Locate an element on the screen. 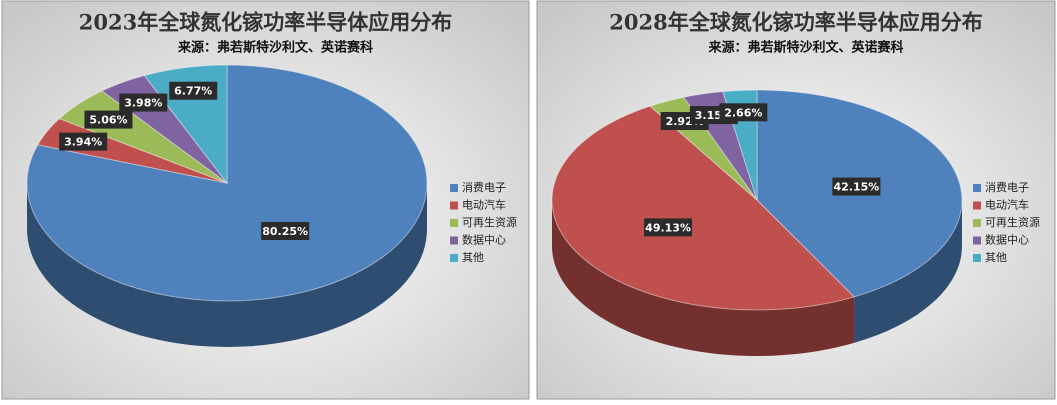  chart-title: 2028年全球氮化镓功率半导体应用分布 is located at coordinates (795, 22).